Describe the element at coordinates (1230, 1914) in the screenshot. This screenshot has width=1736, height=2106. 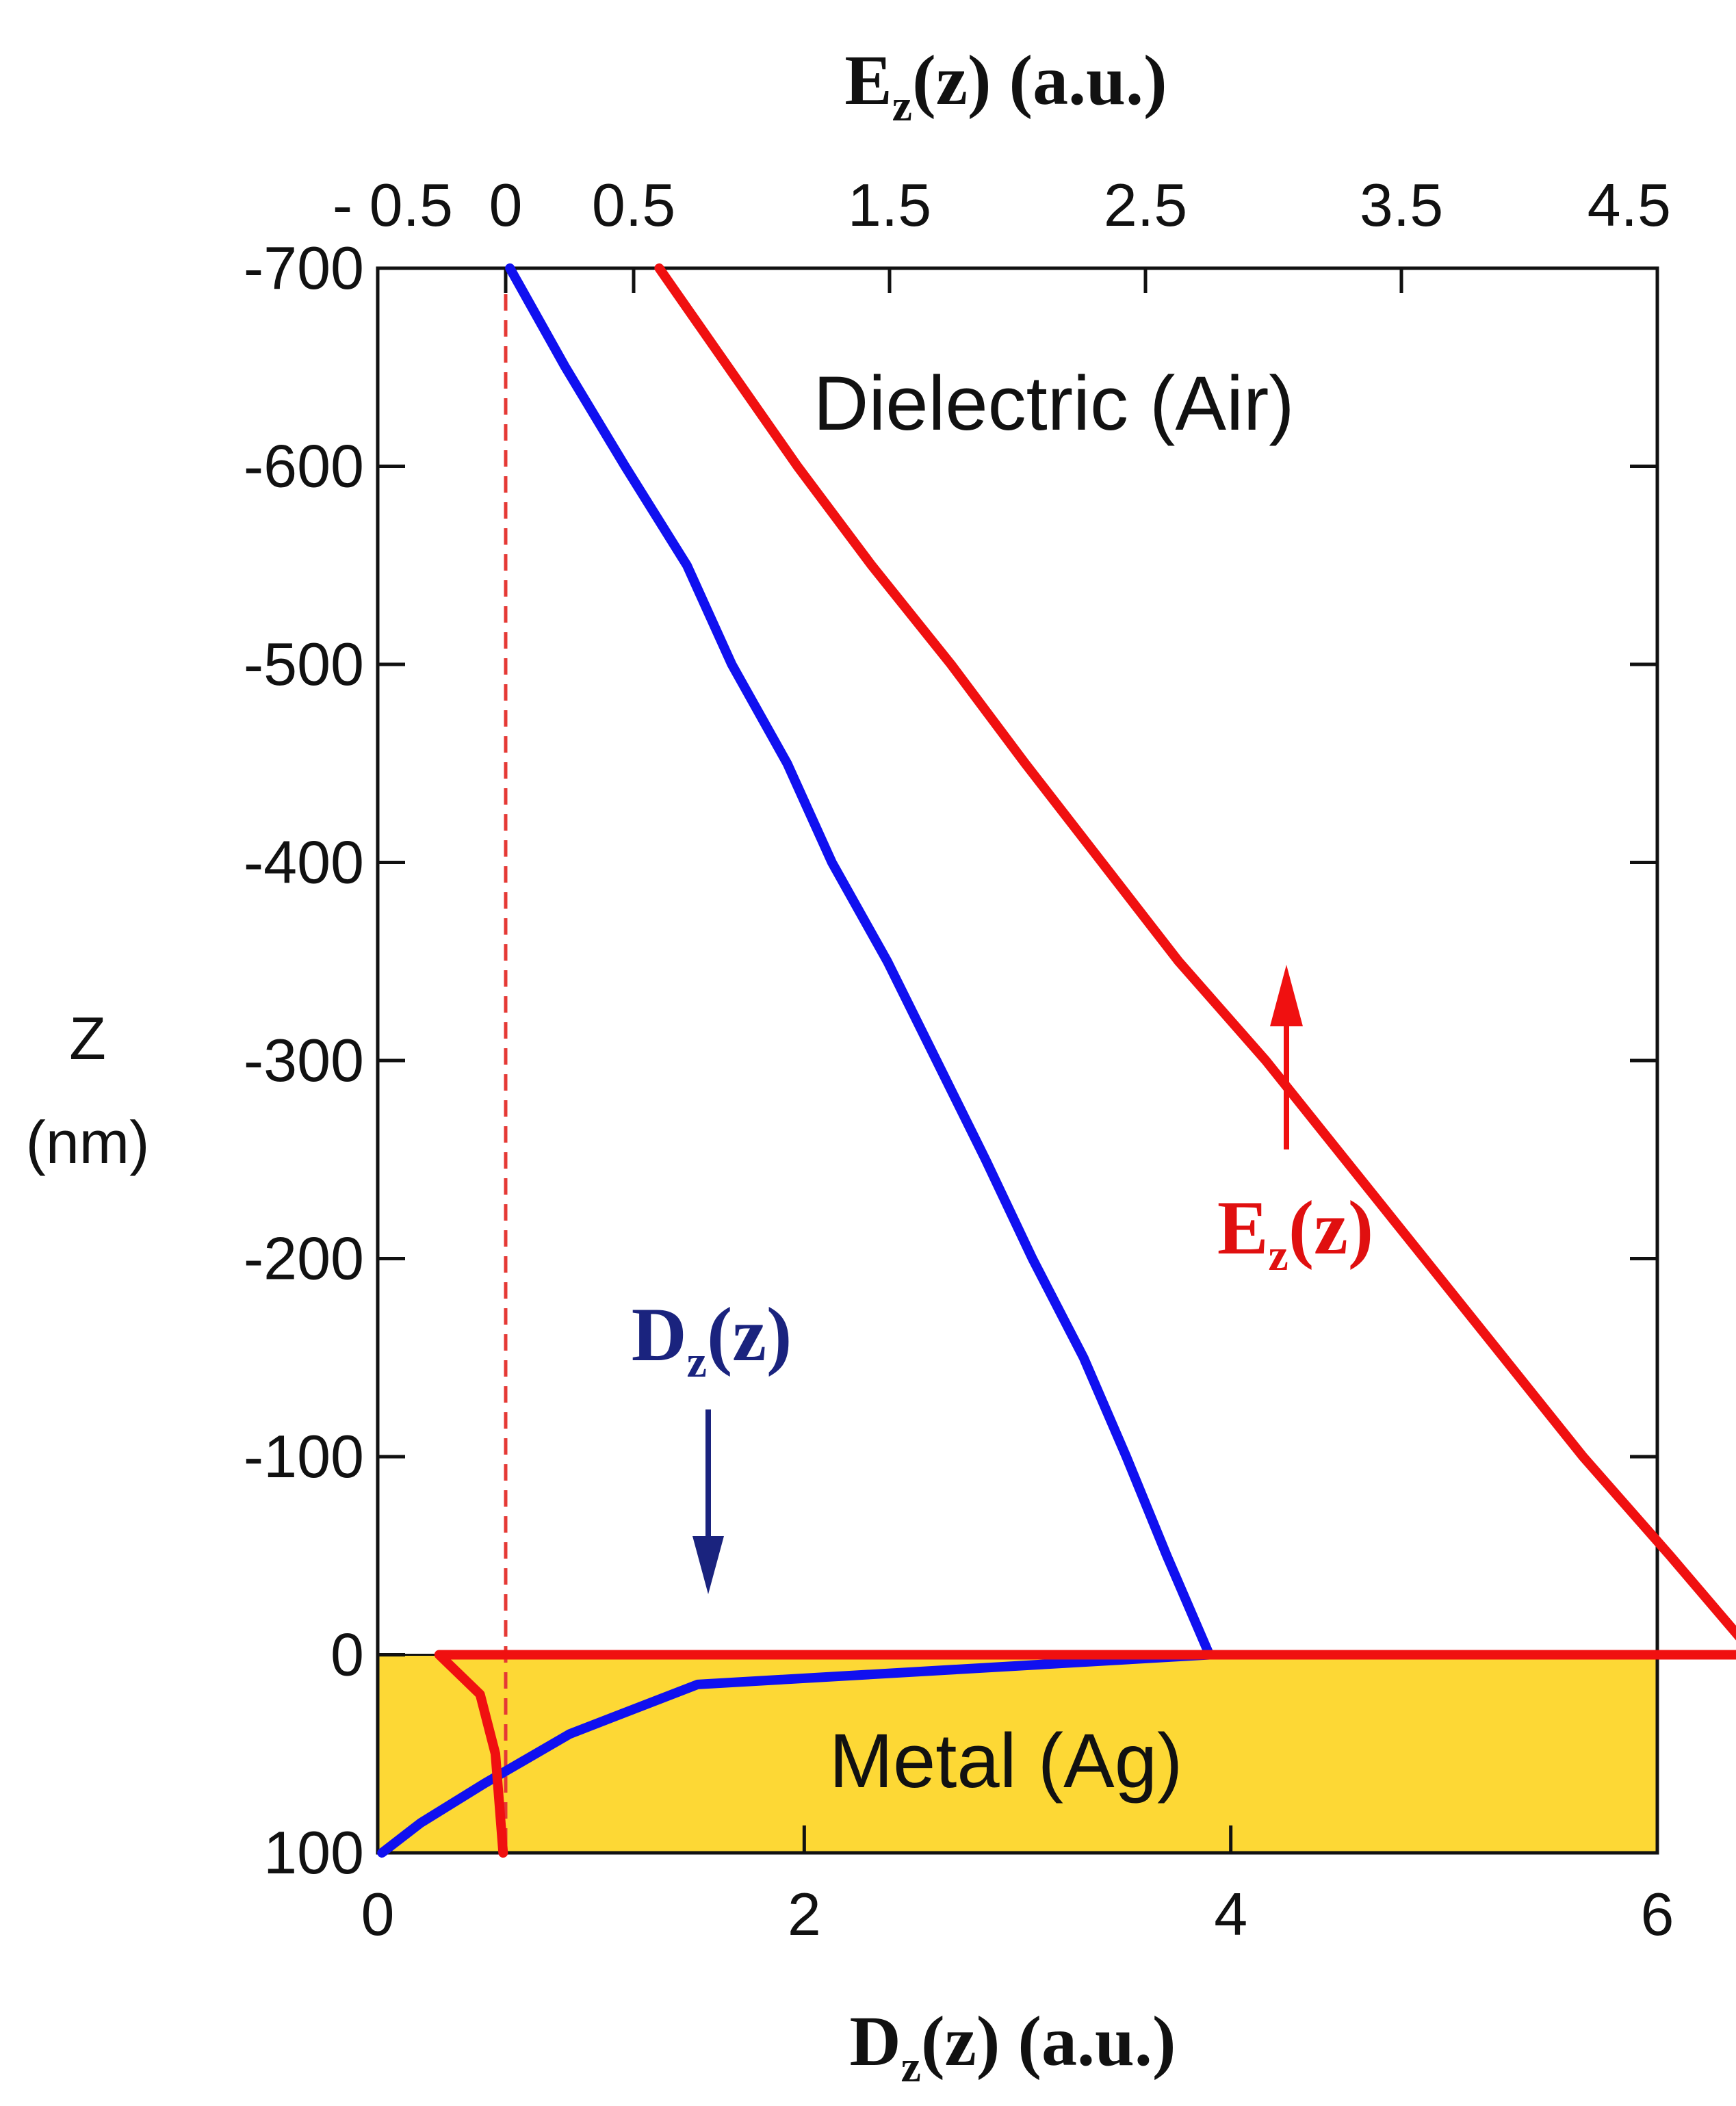
I see `bottom-tick-label-2: 4` at that location.